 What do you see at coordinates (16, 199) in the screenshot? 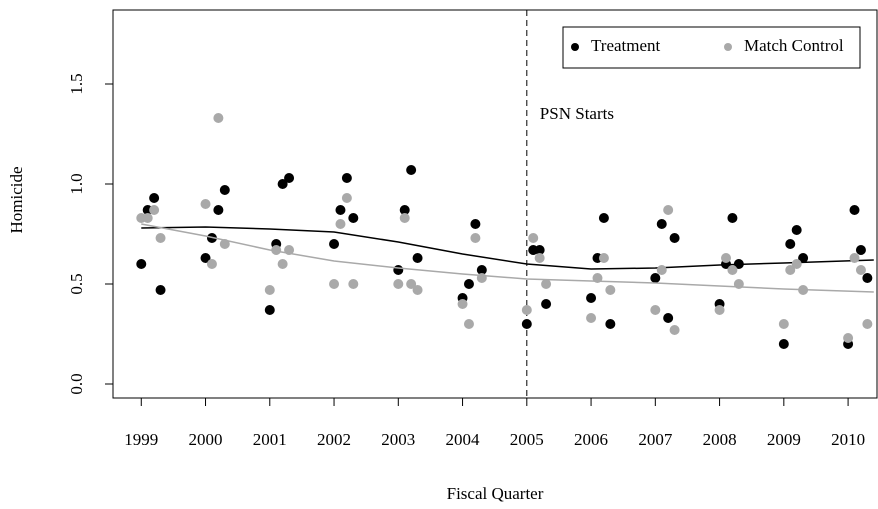
I see `y-axis-label: Homicide` at bounding box center [16, 199].